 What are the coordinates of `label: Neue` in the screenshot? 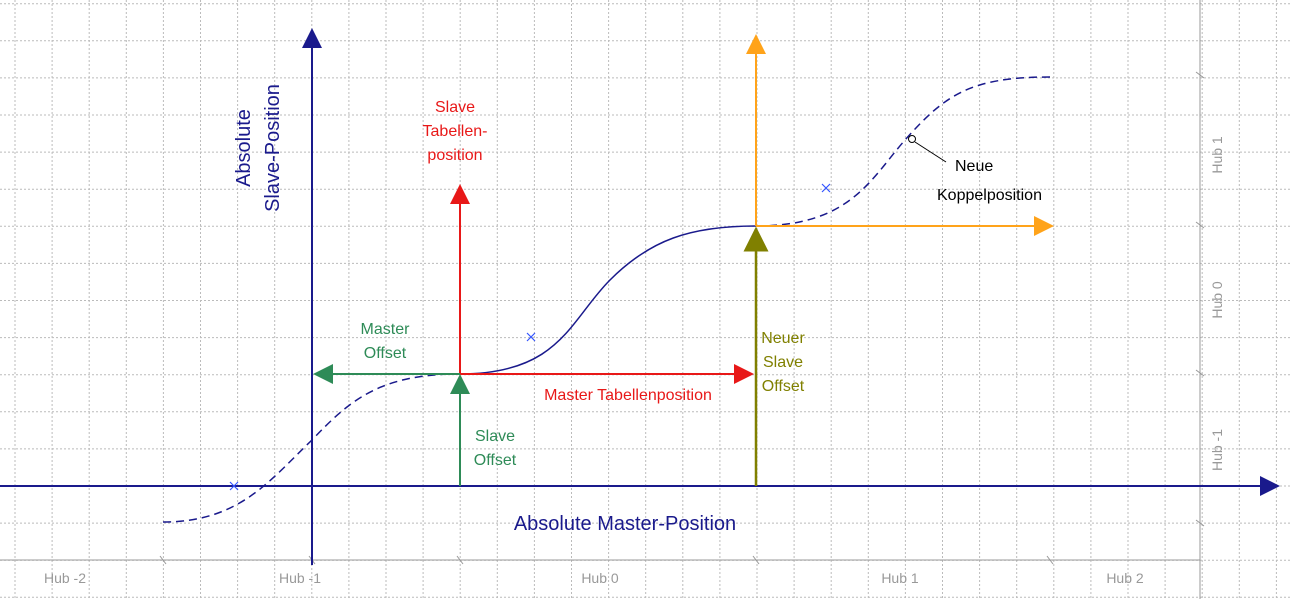 It's located at (974, 166).